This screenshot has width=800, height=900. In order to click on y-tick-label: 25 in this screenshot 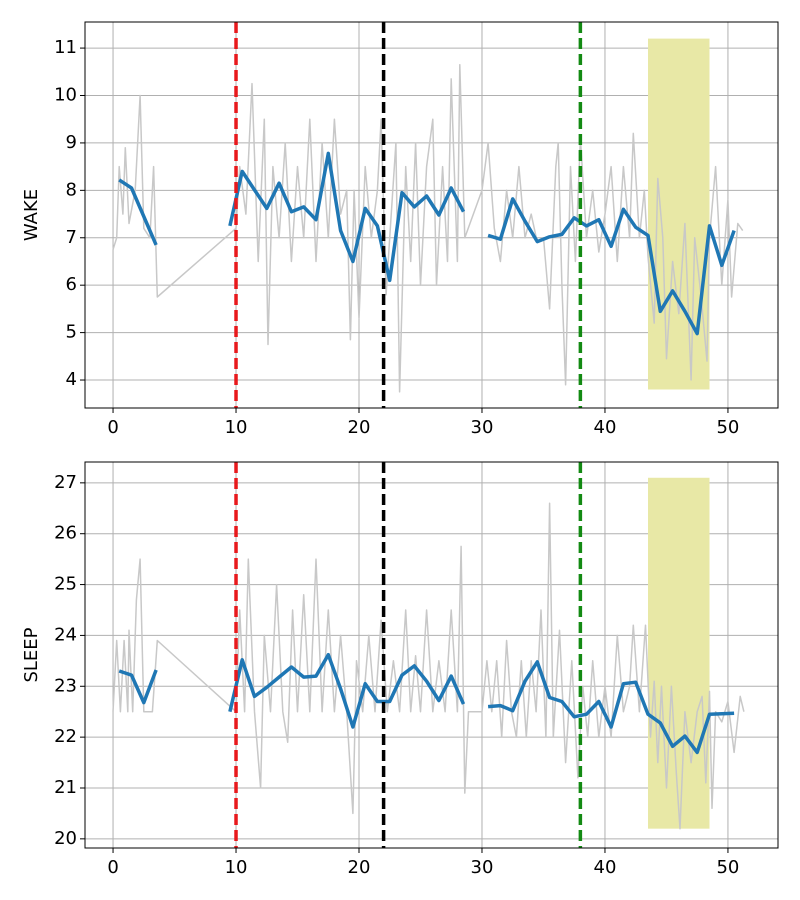, I will do `click(65, 584)`.